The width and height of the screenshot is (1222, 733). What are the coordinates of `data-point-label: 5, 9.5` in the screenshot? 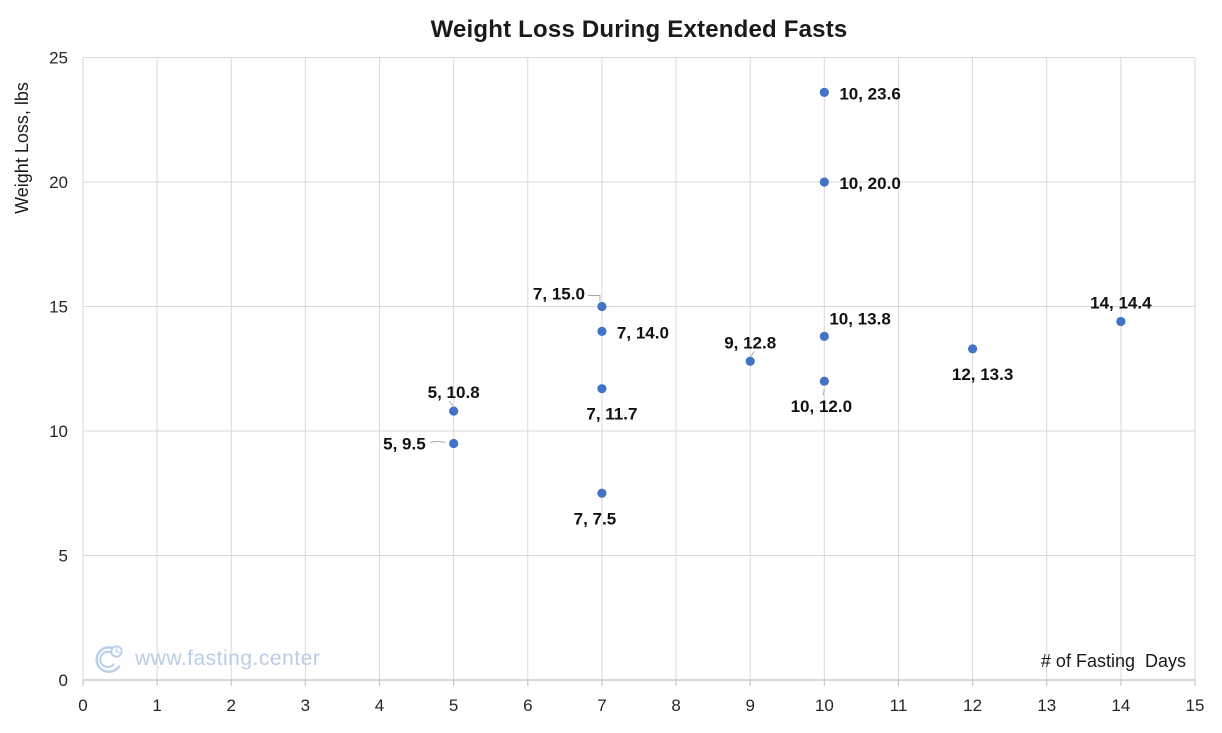 It's located at (404, 443).